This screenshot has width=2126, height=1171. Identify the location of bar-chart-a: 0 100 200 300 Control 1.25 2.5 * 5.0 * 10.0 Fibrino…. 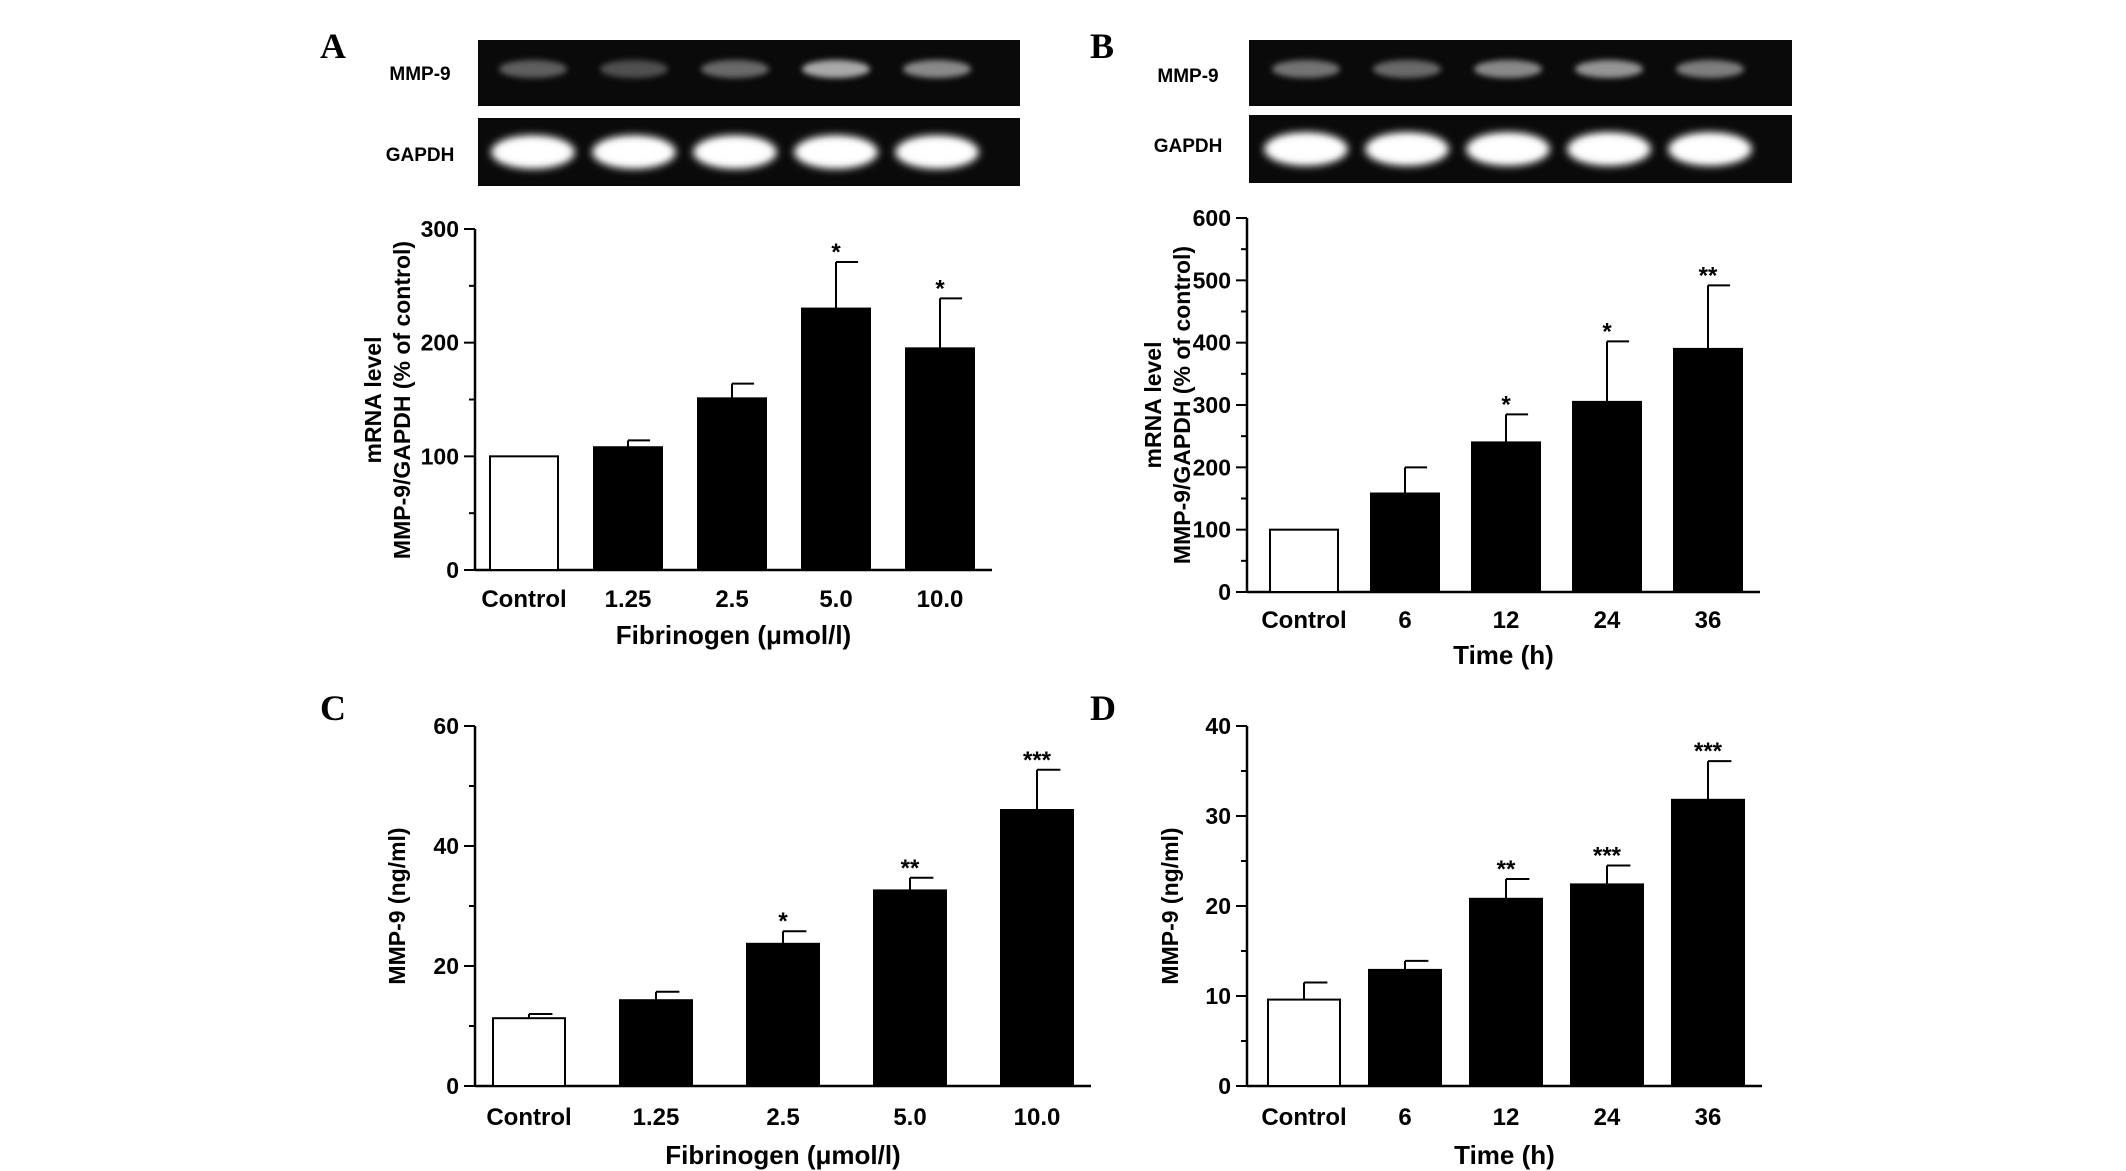
(676, 433).